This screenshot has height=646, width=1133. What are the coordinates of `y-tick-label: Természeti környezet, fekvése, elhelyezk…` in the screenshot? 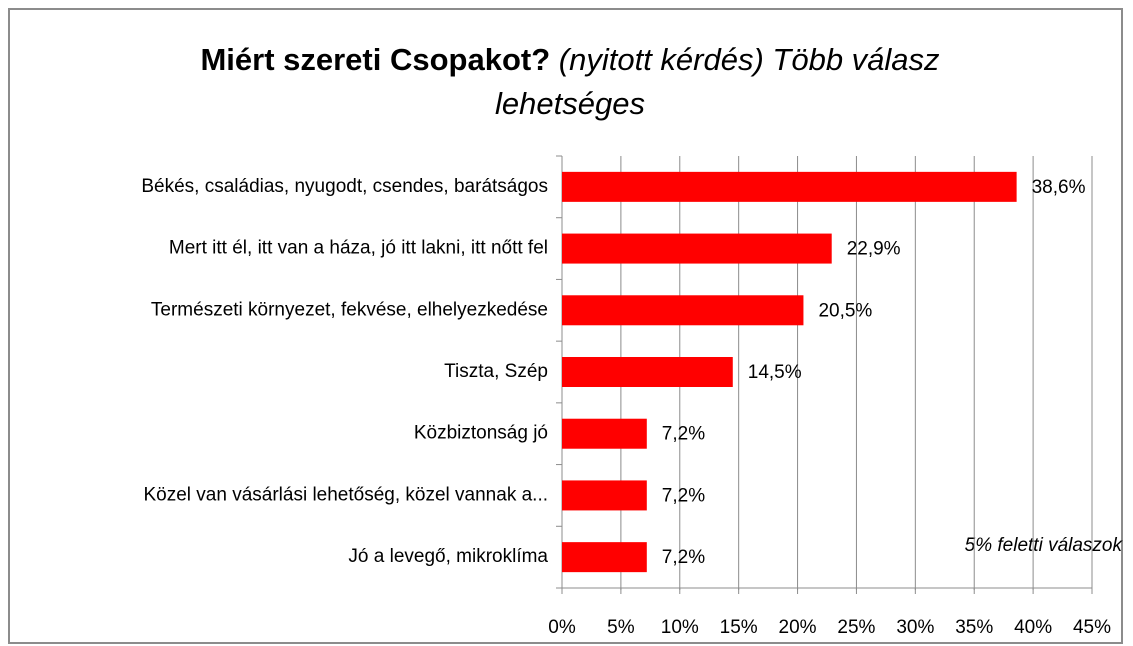 It's located at (349, 309).